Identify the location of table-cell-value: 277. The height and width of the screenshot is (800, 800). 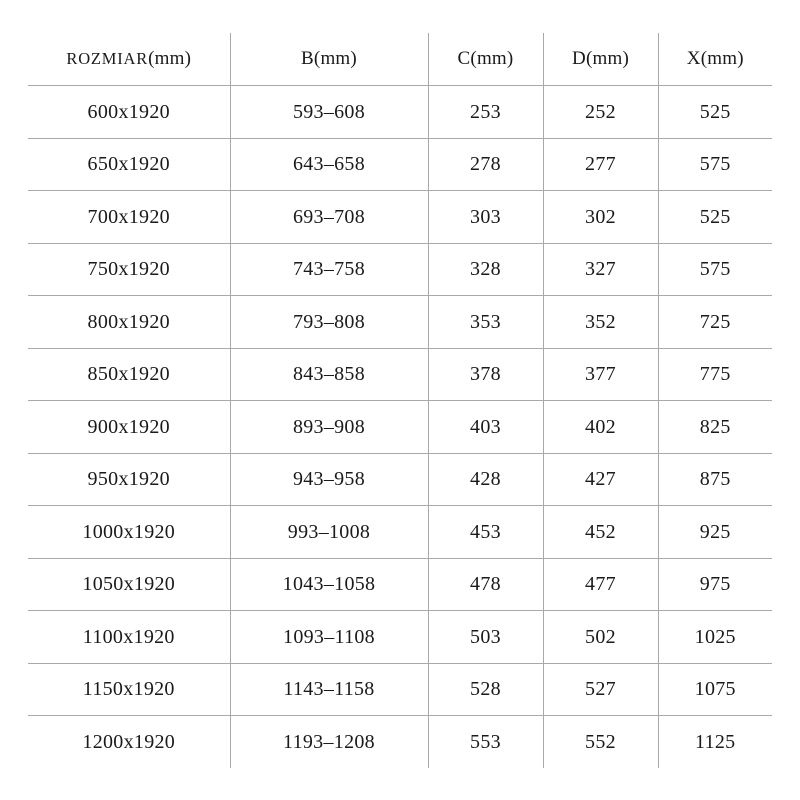
(600, 164).